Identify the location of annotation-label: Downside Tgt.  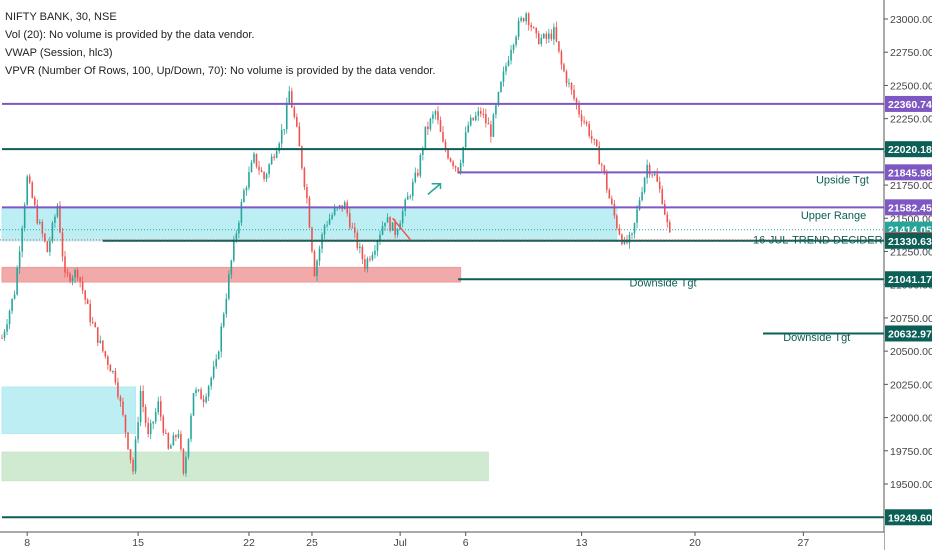
(816, 338).